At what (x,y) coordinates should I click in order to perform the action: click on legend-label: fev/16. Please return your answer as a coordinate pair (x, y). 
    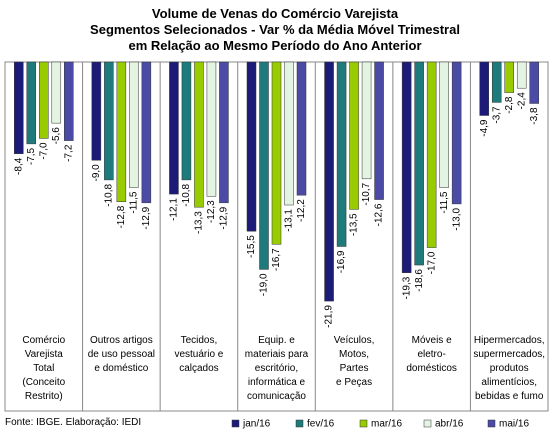
    Looking at the image, I should click on (321, 424).